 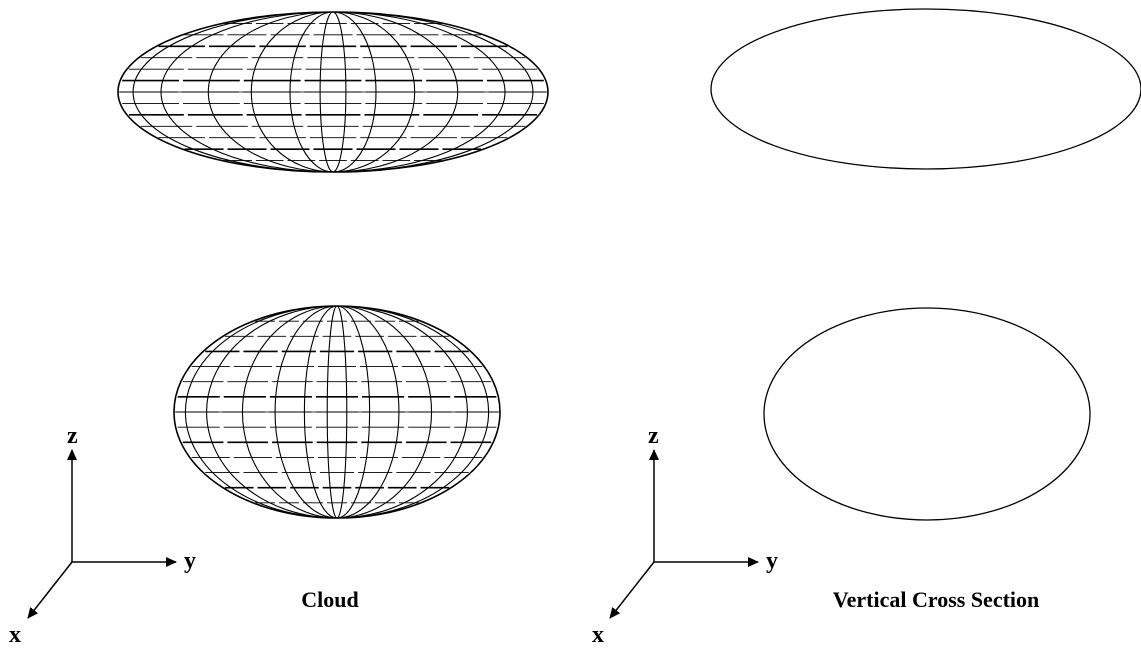 What do you see at coordinates (632, 590) in the screenshot?
I see `right-x-axis` at bounding box center [632, 590].